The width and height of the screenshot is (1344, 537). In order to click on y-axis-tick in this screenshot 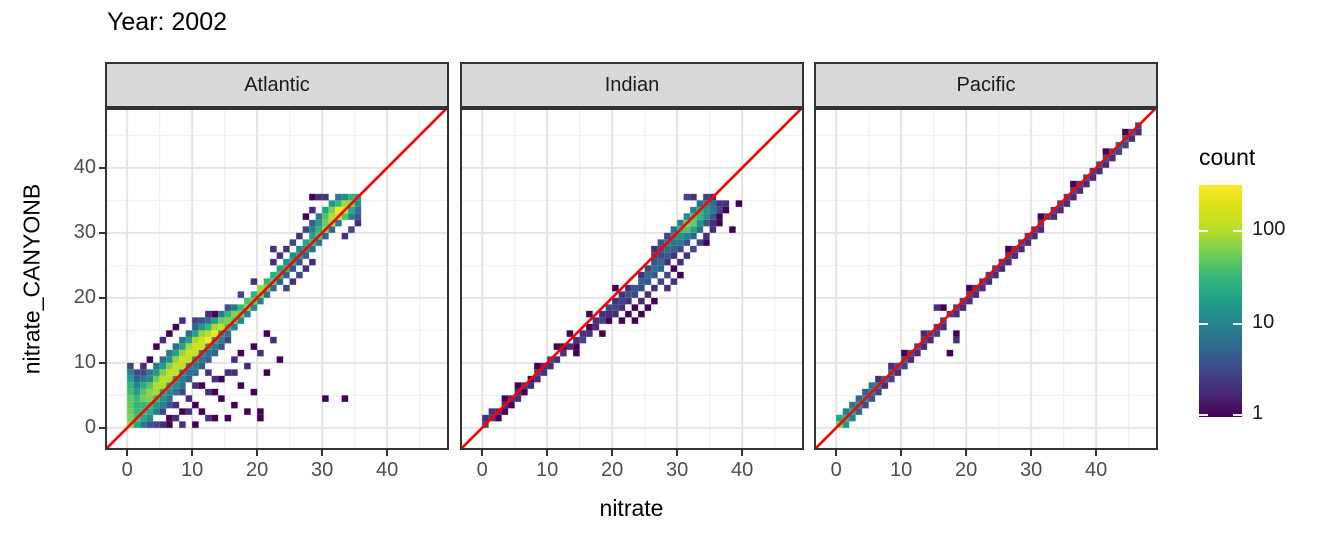, I will do `click(102, 427)`.